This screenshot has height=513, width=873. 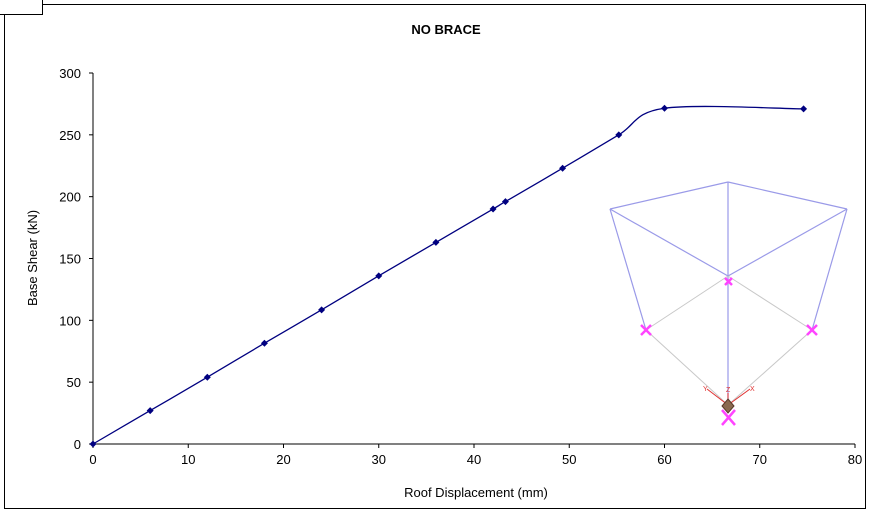 I want to click on y-tick-label: 100, so click(x=70, y=320).